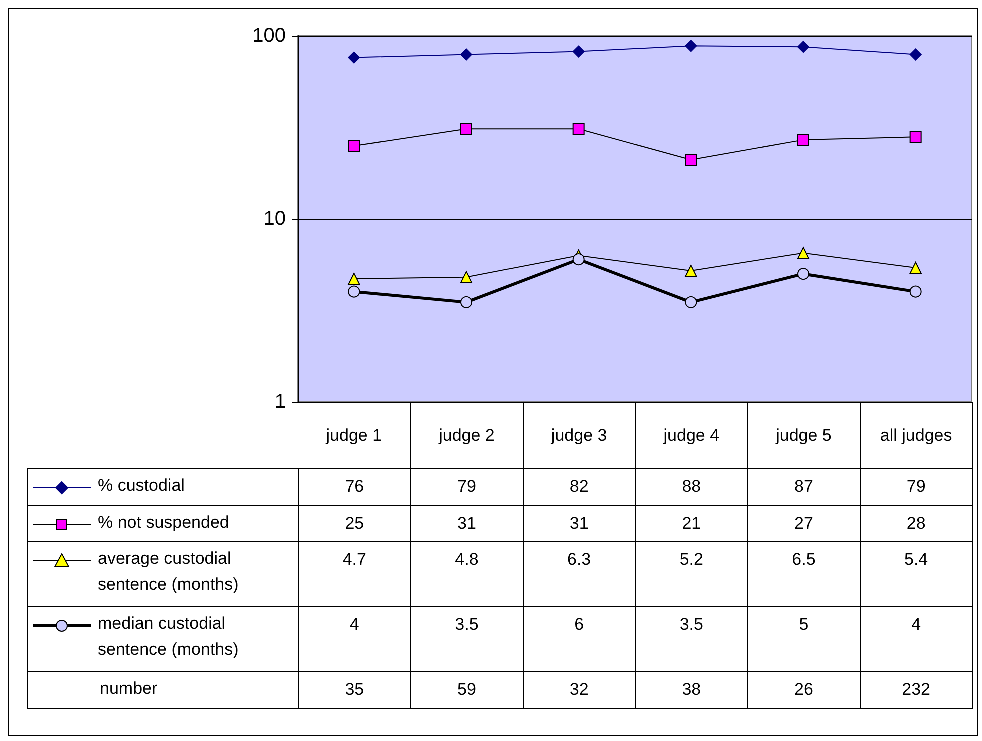  What do you see at coordinates (691, 574) in the screenshot?
I see `data-label: 5.2` at bounding box center [691, 574].